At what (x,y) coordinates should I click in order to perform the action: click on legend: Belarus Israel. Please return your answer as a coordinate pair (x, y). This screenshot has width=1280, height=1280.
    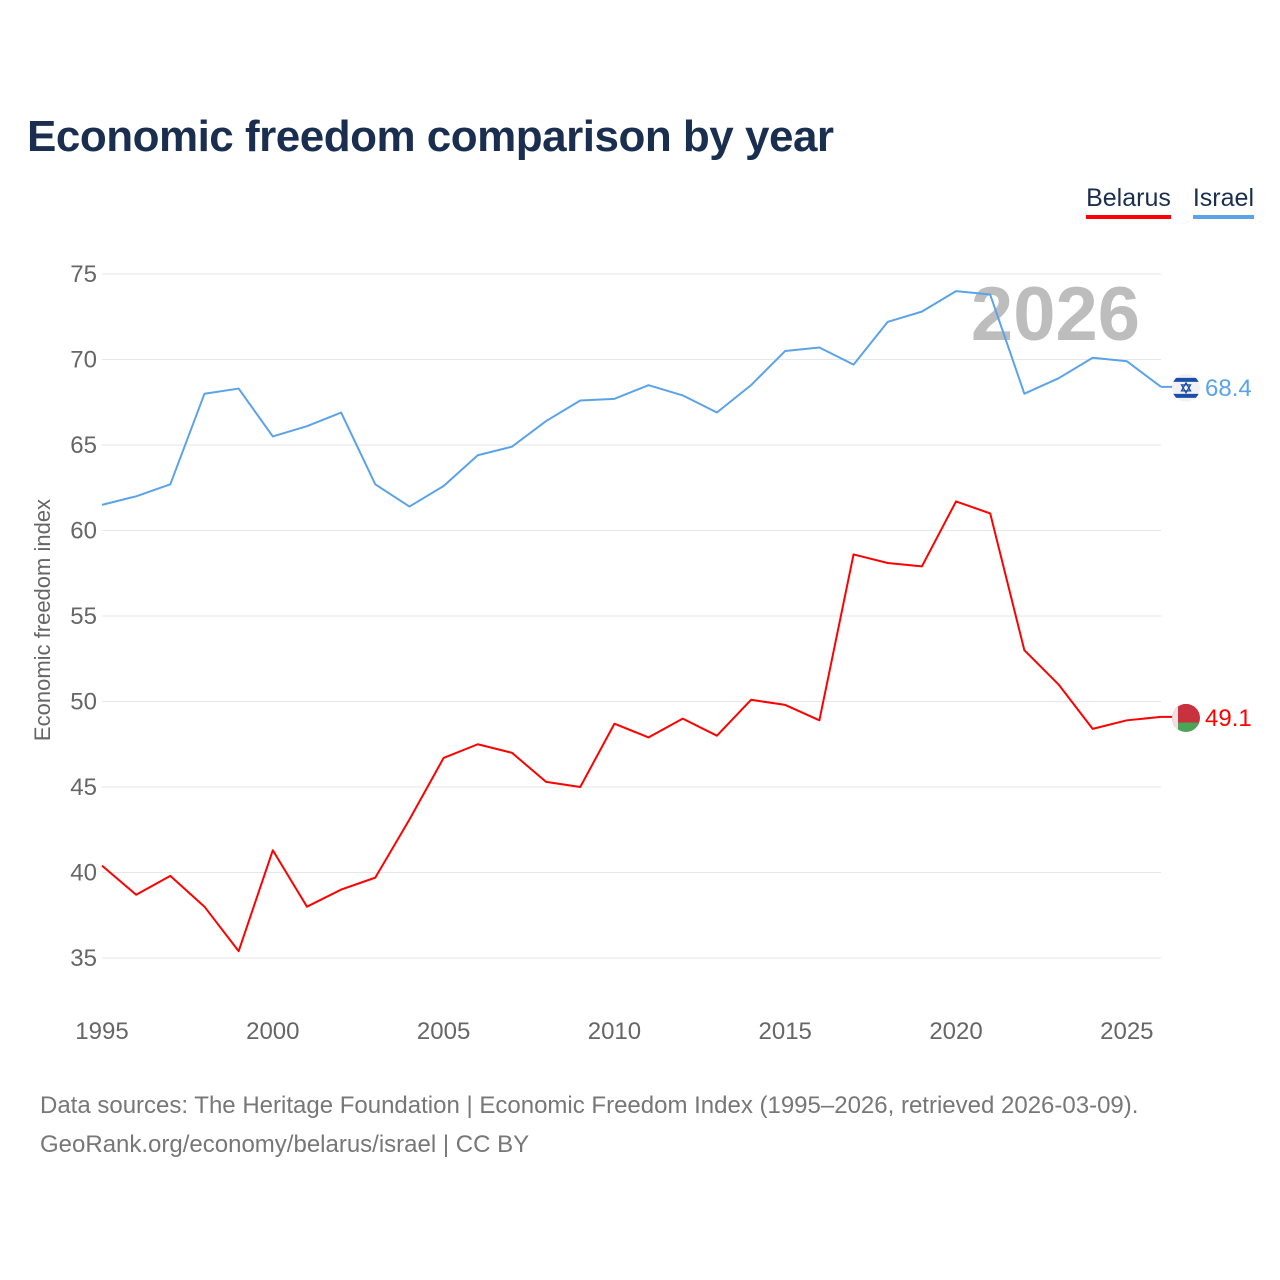
    Looking at the image, I should click on (1170, 201).